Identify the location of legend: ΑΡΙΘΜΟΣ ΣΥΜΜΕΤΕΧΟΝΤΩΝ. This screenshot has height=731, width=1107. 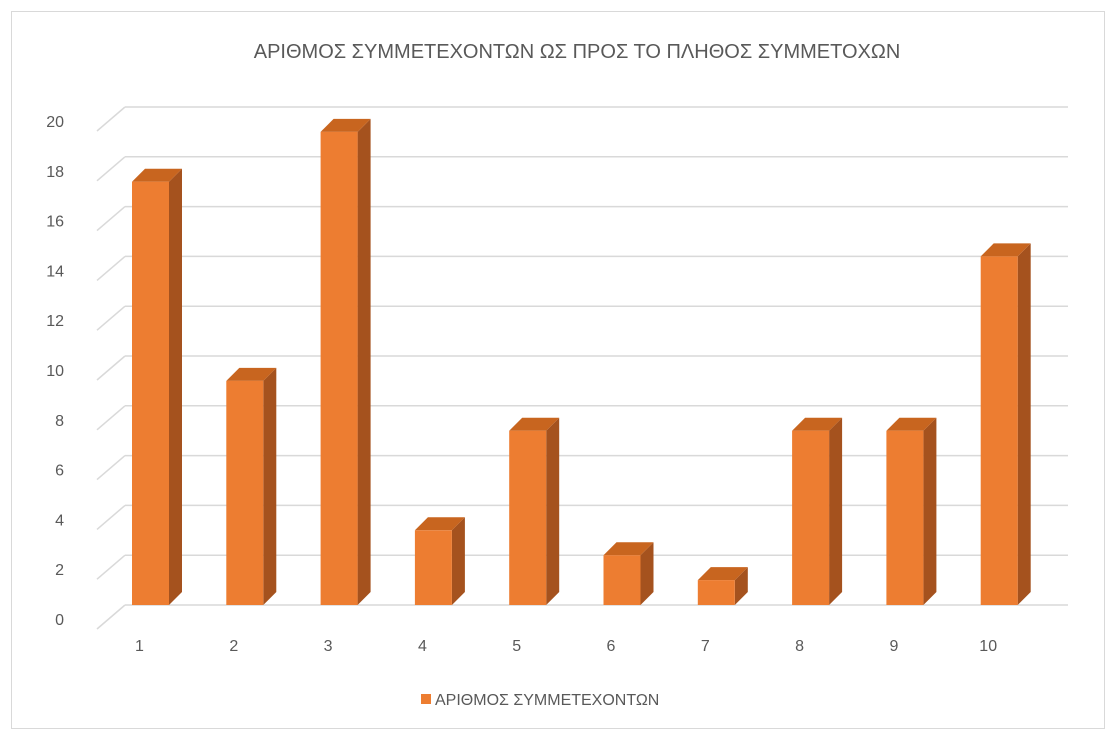
(540, 700).